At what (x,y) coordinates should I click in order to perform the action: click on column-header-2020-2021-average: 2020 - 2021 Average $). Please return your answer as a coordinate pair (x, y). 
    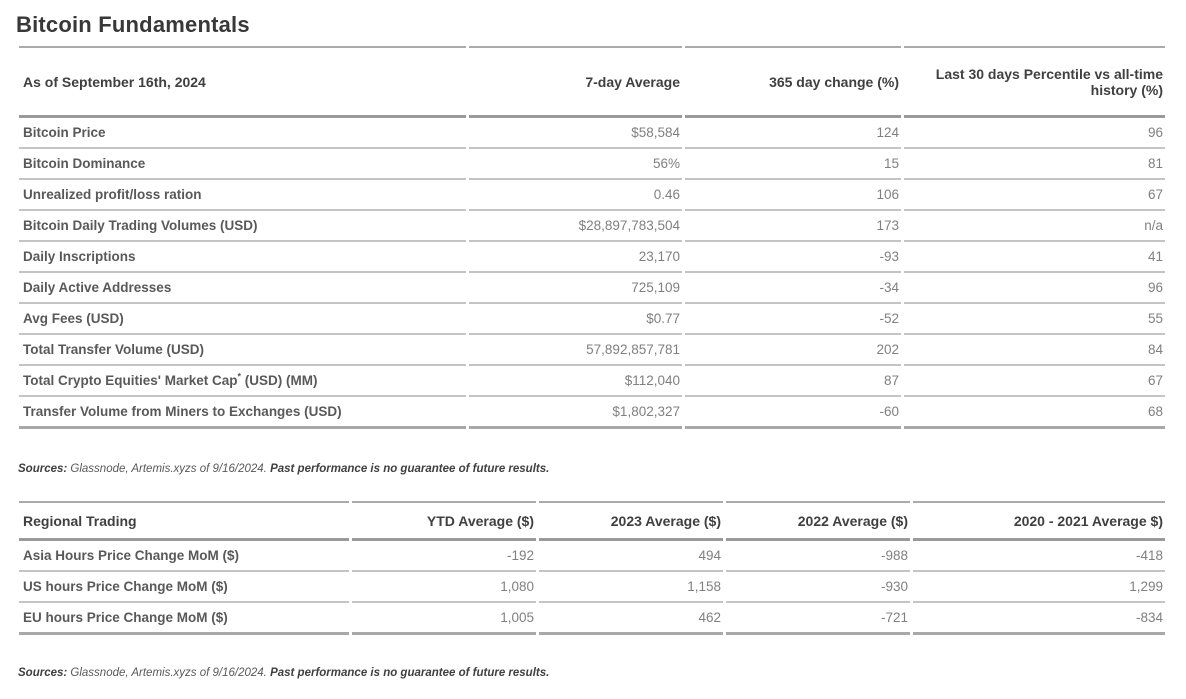
    Looking at the image, I should click on (1039, 521).